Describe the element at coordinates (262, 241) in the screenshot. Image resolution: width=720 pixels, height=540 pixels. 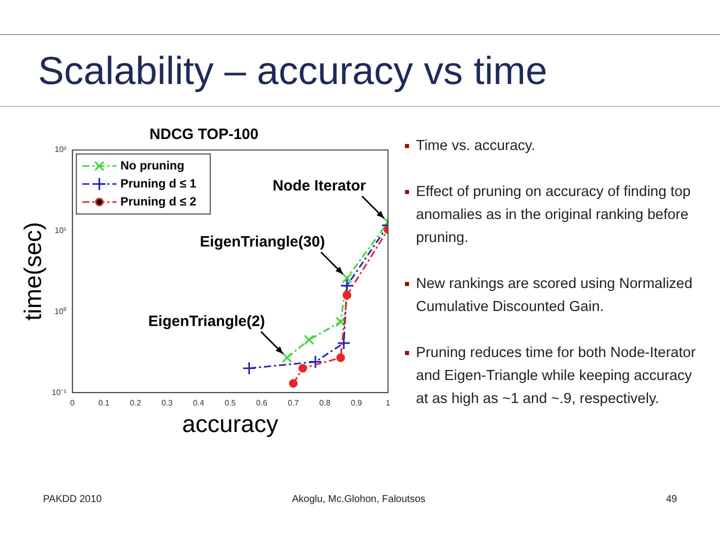
I see `annotation: EigenTriangle(30)` at that location.